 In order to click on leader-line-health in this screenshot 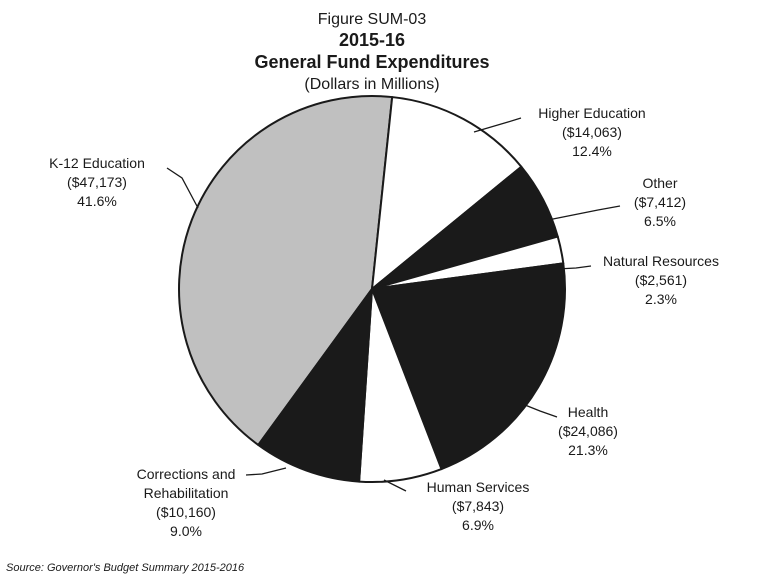, I will do `click(538, 410)`.